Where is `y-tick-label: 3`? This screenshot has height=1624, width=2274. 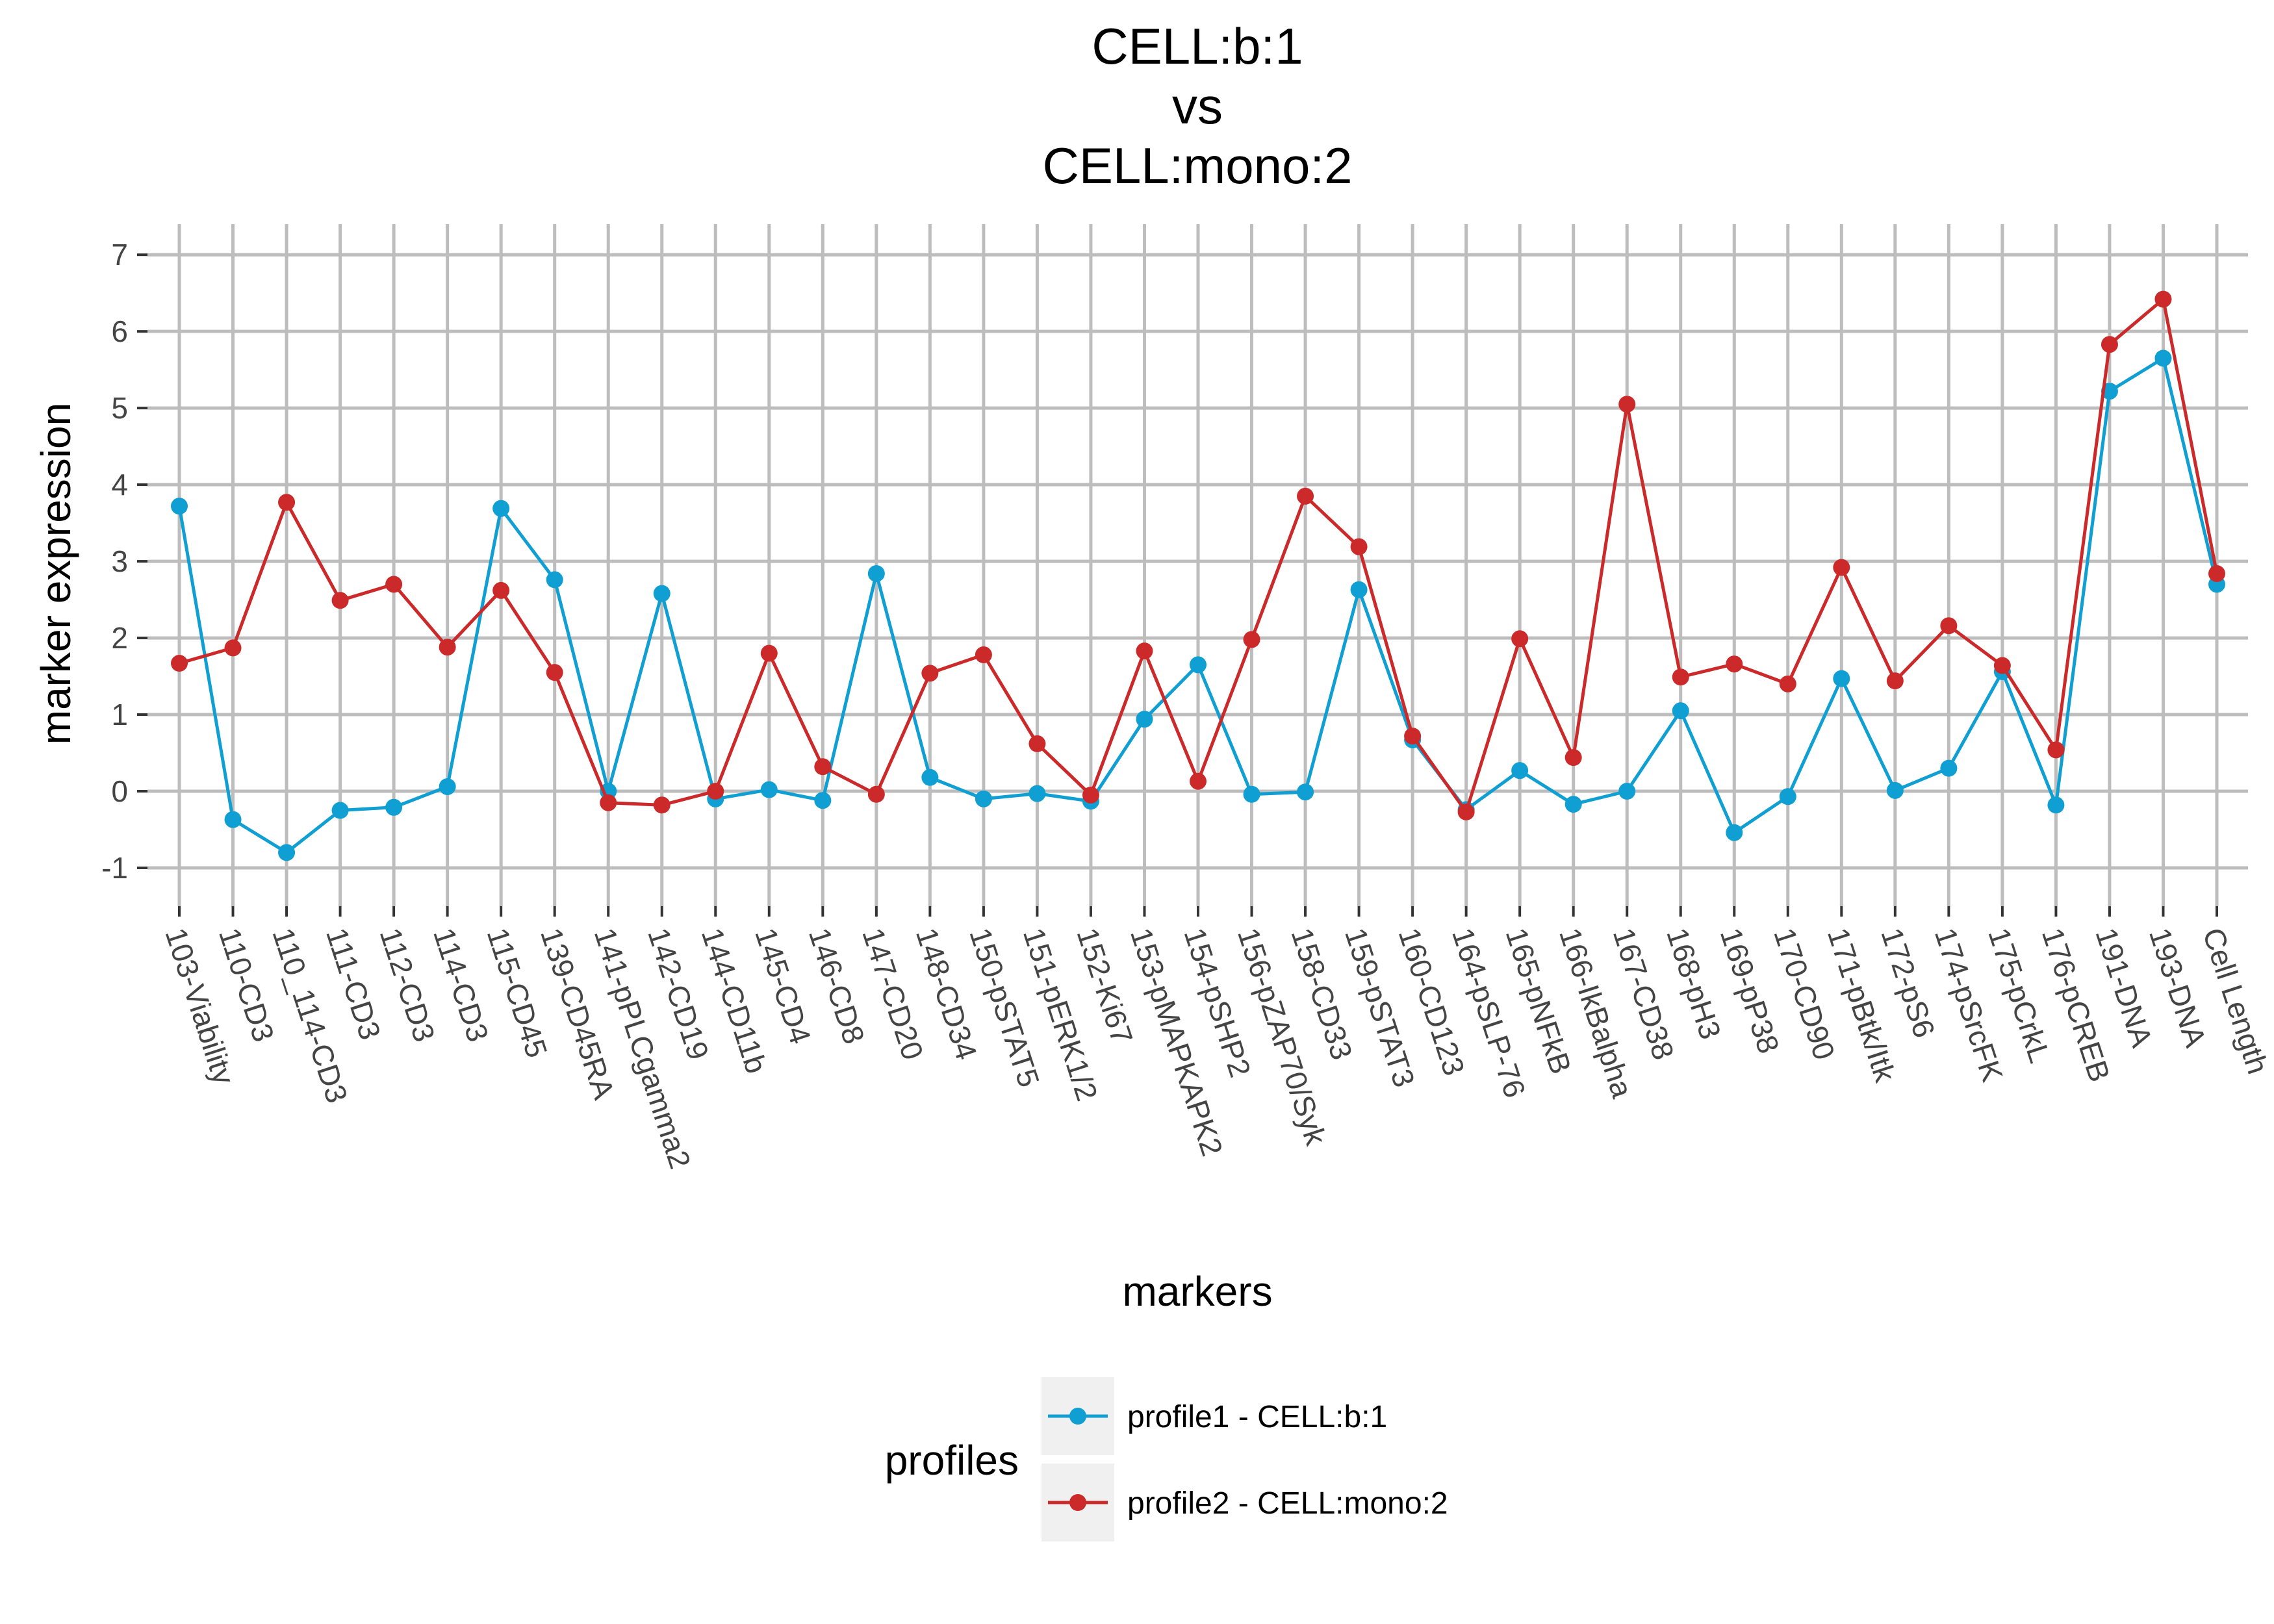 y-tick-label: 3 is located at coordinates (119, 561).